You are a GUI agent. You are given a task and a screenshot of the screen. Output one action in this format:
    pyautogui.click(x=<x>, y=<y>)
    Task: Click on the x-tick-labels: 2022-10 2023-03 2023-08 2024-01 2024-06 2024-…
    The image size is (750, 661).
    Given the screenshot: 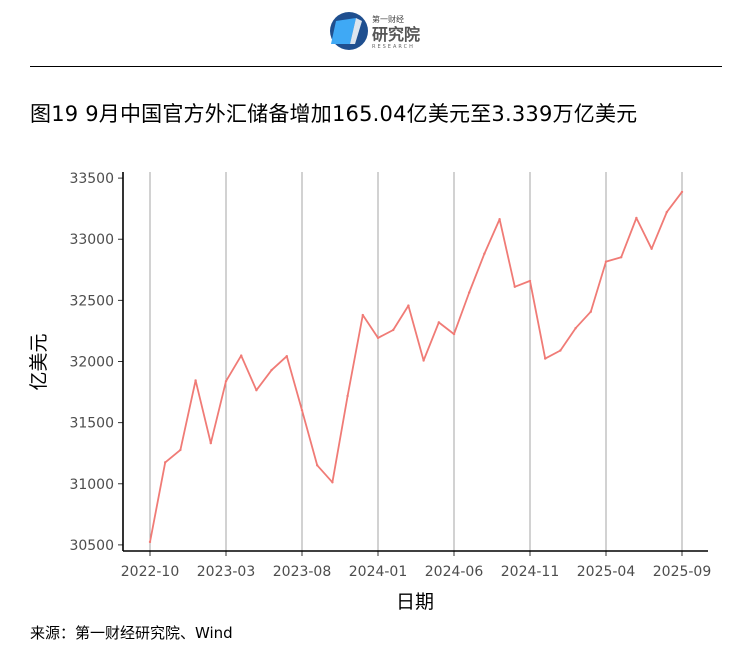 What is the action you would take?
    pyautogui.click(x=416, y=572)
    